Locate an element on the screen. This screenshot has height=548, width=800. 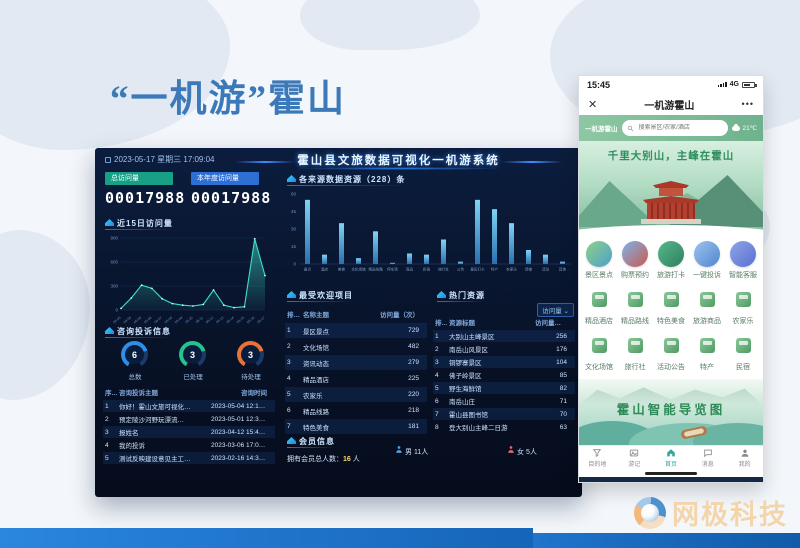
sort-dropdown: 访问量 ⌄ is located at coordinates (555, 310).